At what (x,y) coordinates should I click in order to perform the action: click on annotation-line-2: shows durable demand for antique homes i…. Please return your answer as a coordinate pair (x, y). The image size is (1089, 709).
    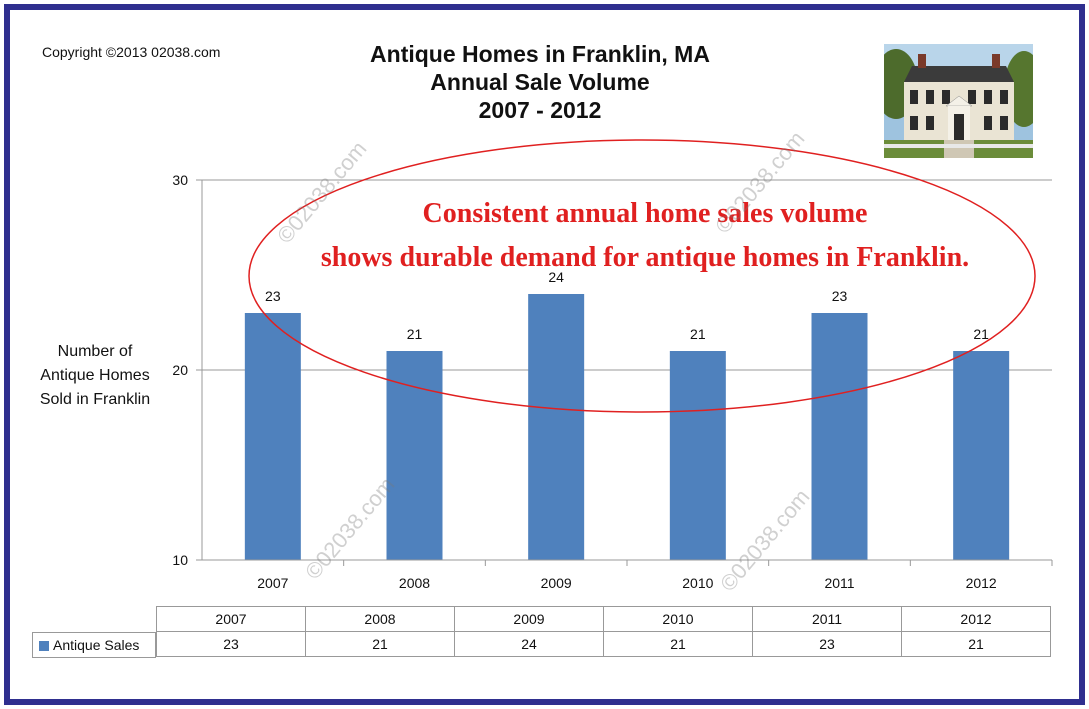
    Looking at the image, I should click on (645, 257).